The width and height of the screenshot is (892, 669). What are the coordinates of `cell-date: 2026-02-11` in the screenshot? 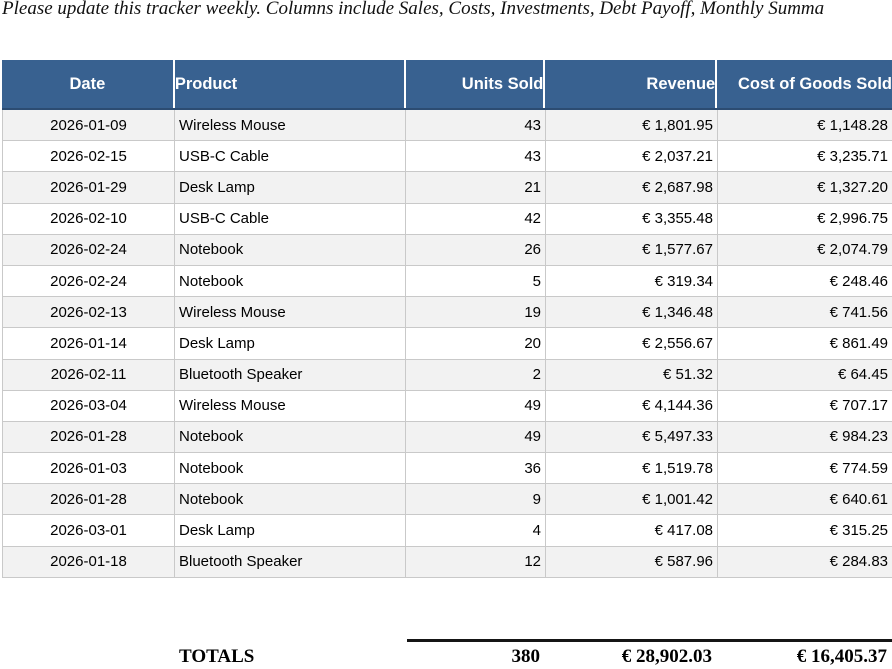 It's located at (89, 374).